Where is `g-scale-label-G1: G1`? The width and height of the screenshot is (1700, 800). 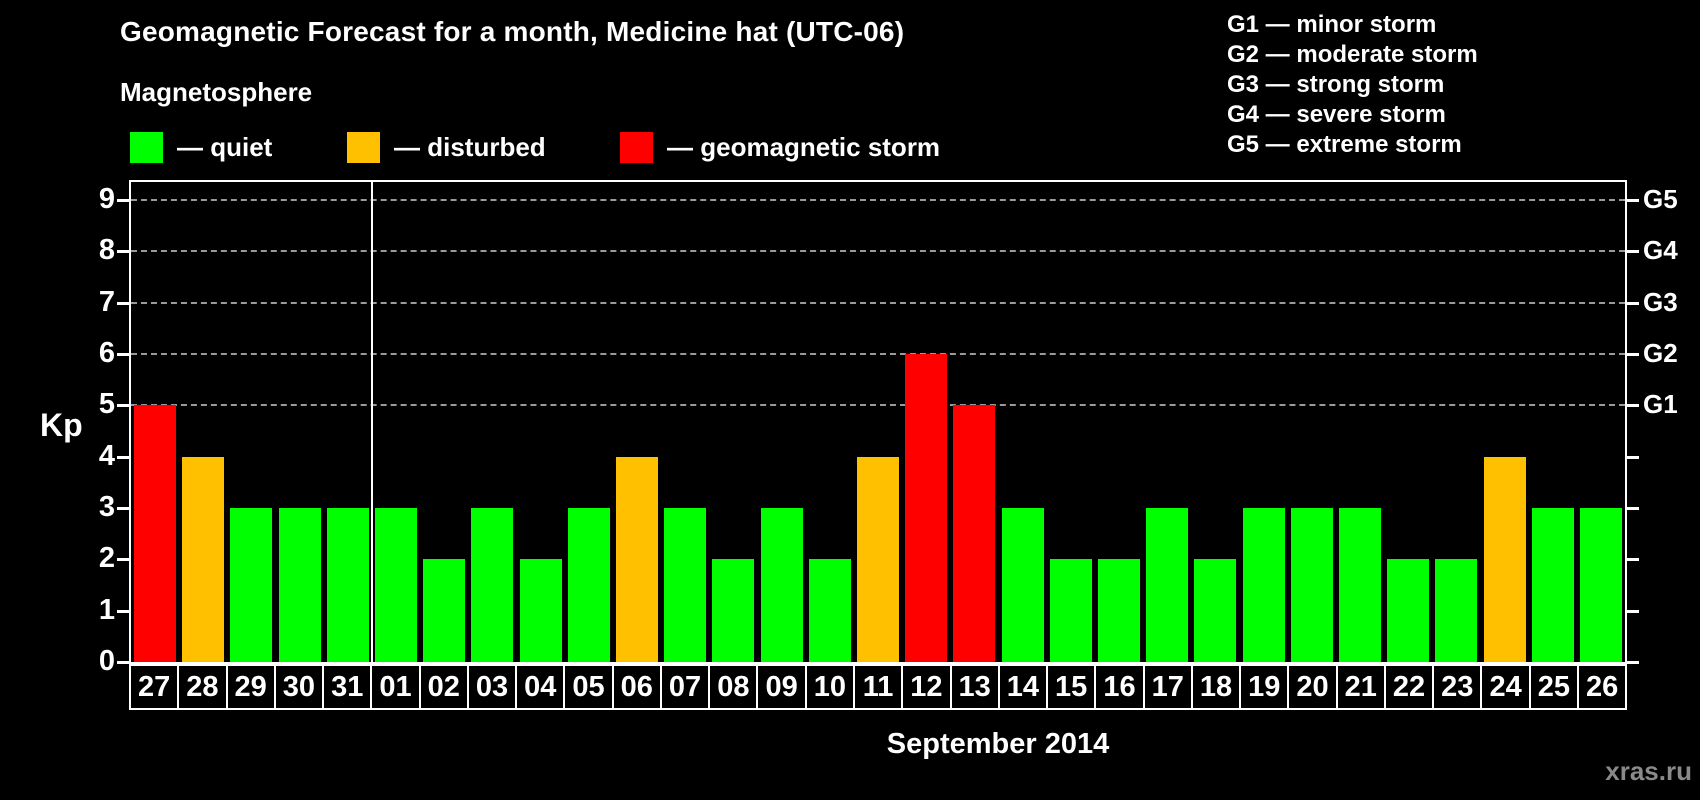
g-scale-label-G1: G1 is located at coordinates (1660, 404).